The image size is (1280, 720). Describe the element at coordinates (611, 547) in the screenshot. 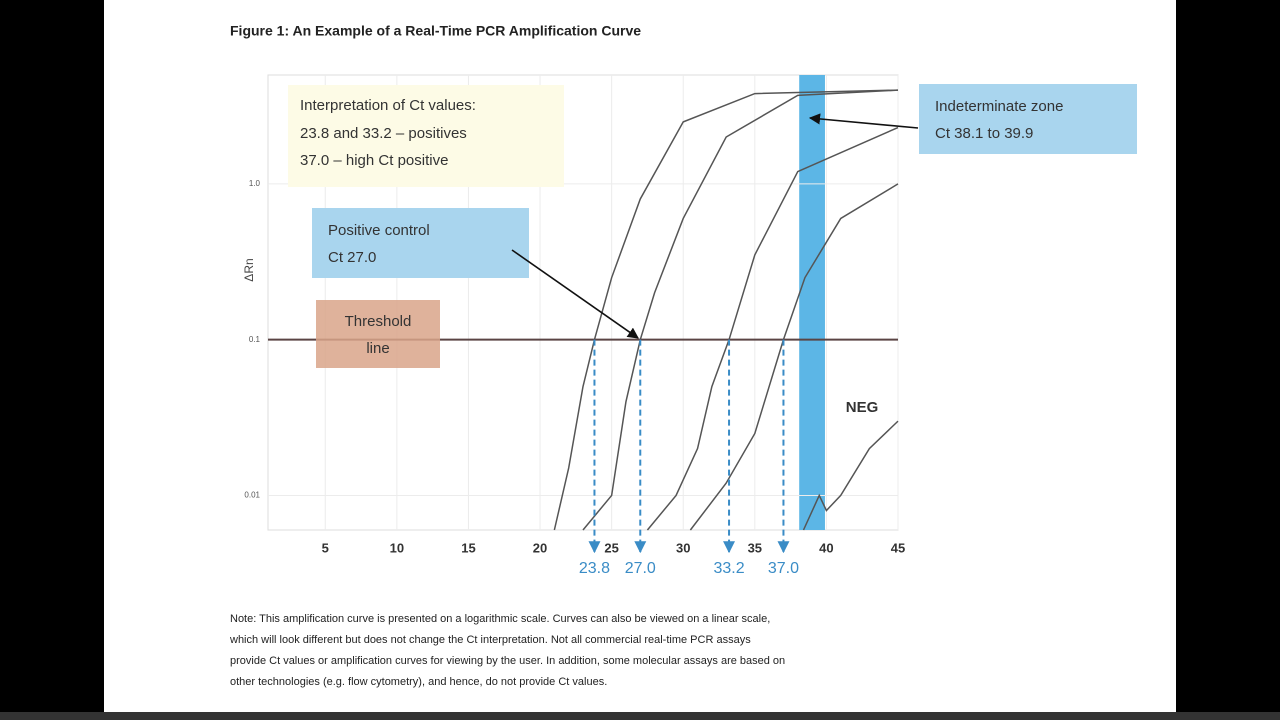

I see `x-tick-label: 25` at that location.